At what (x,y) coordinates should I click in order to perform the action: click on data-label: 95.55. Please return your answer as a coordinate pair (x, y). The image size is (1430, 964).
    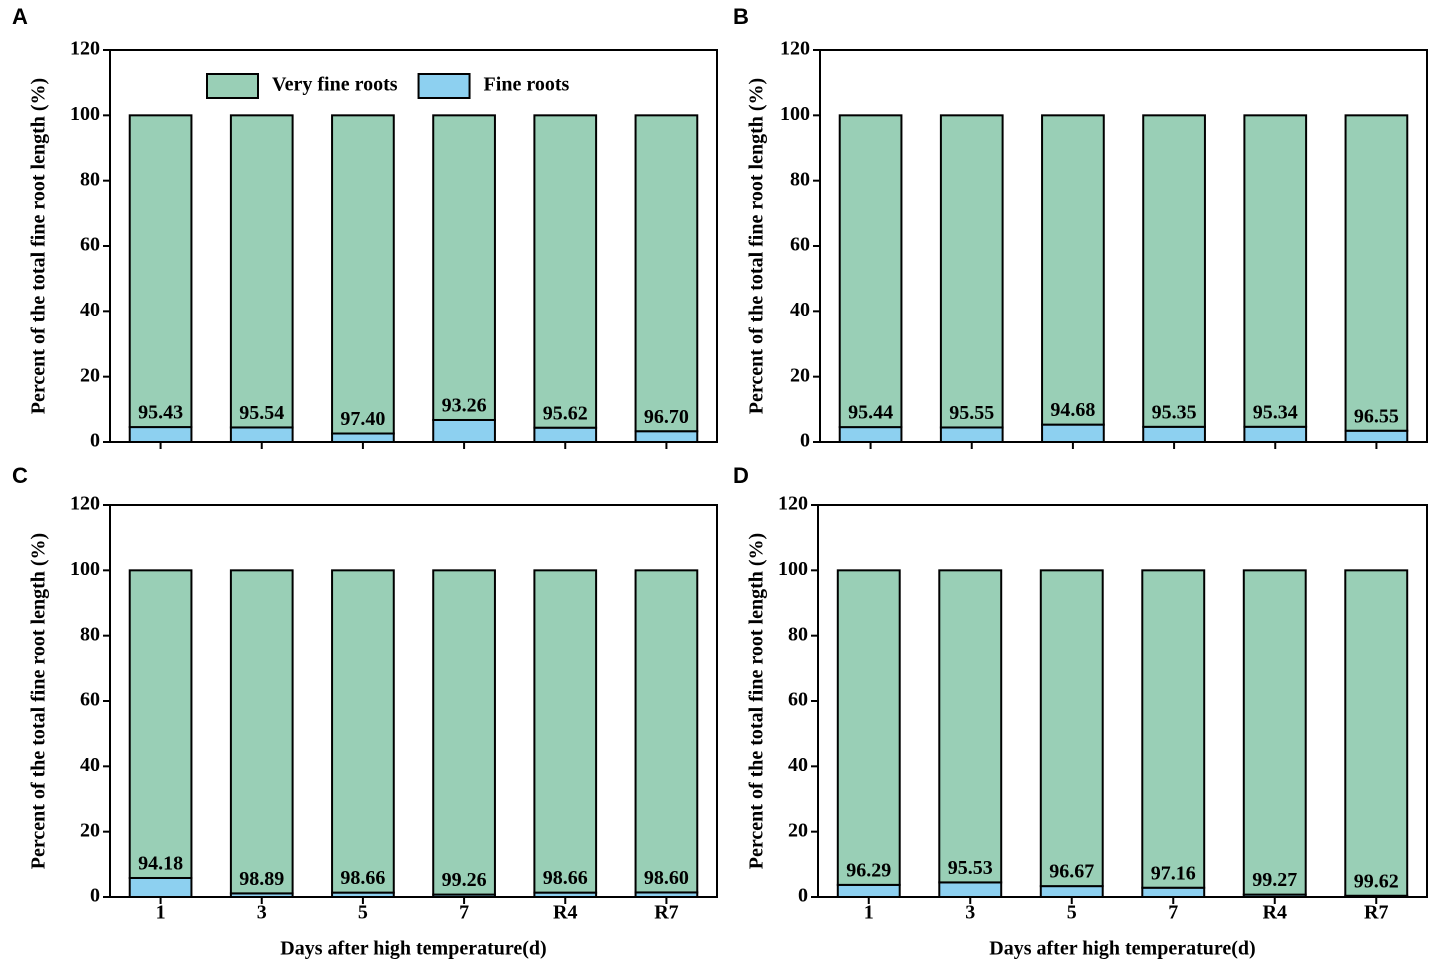
    Looking at the image, I should click on (971, 413).